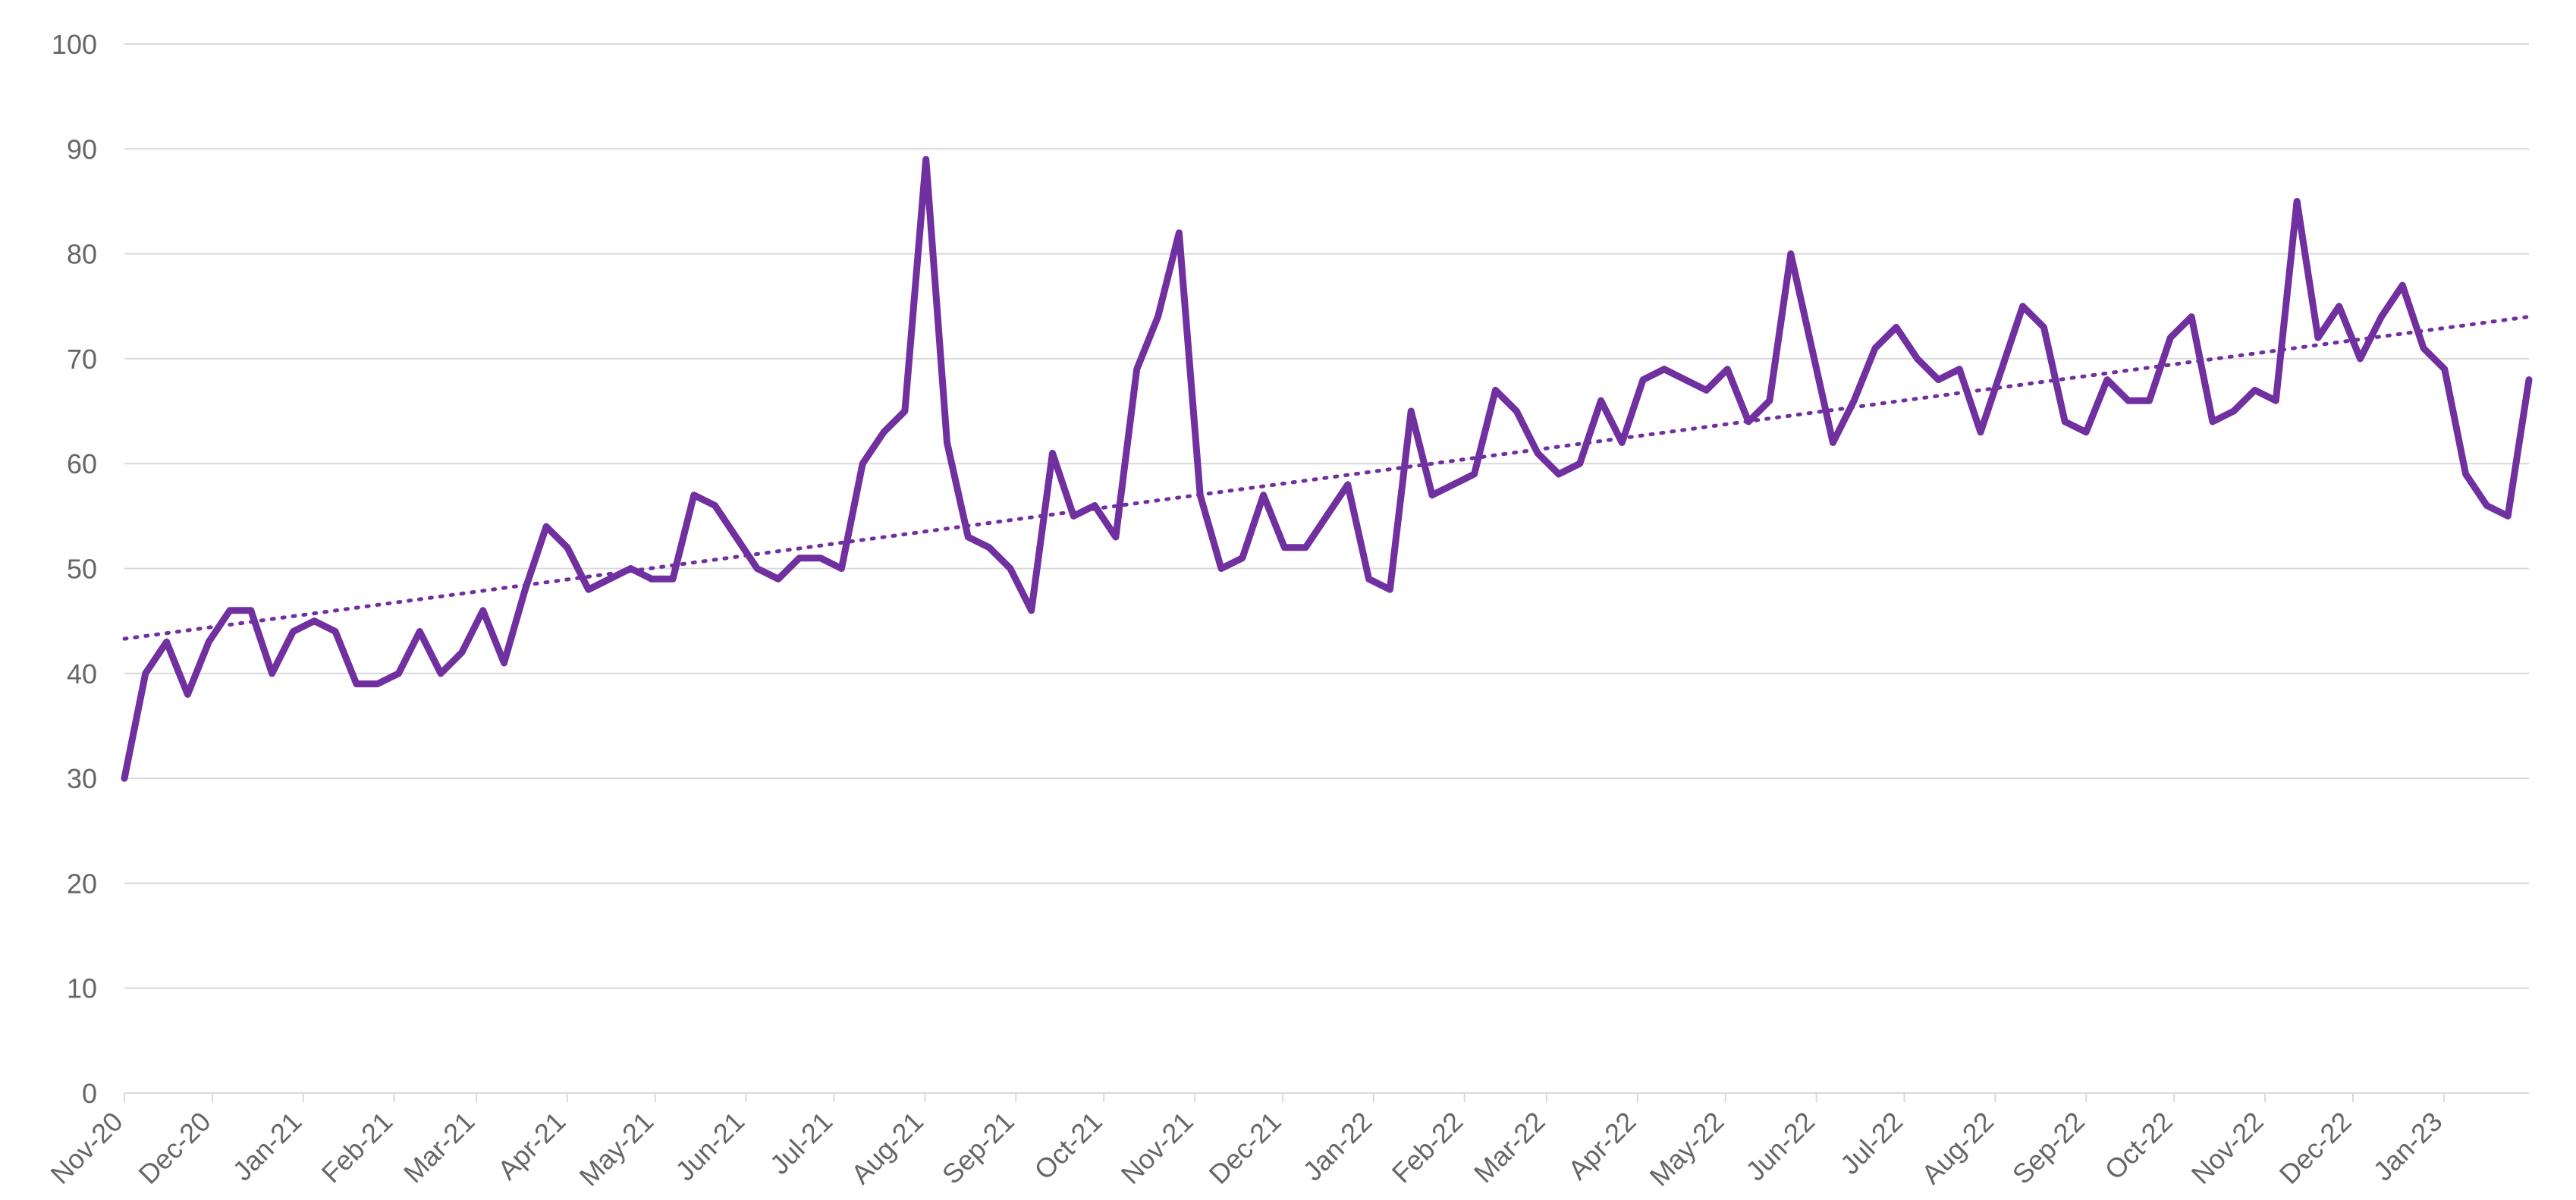 The image size is (2576, 1200). What do you see at coordinates (82, 674) in the screenshot?
I see `y-tick-label: 40` at bounding box center [82, 674].